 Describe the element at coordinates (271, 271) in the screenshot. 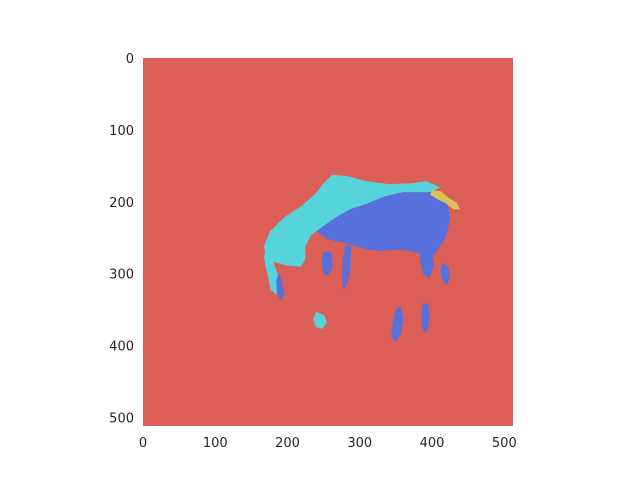

I see `segment-head` at that location.